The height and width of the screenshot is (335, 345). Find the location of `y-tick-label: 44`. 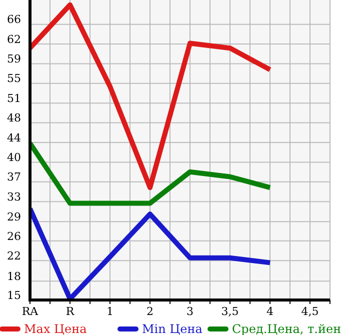

y-tick-label: 44 is located at coordinates (14, 137).